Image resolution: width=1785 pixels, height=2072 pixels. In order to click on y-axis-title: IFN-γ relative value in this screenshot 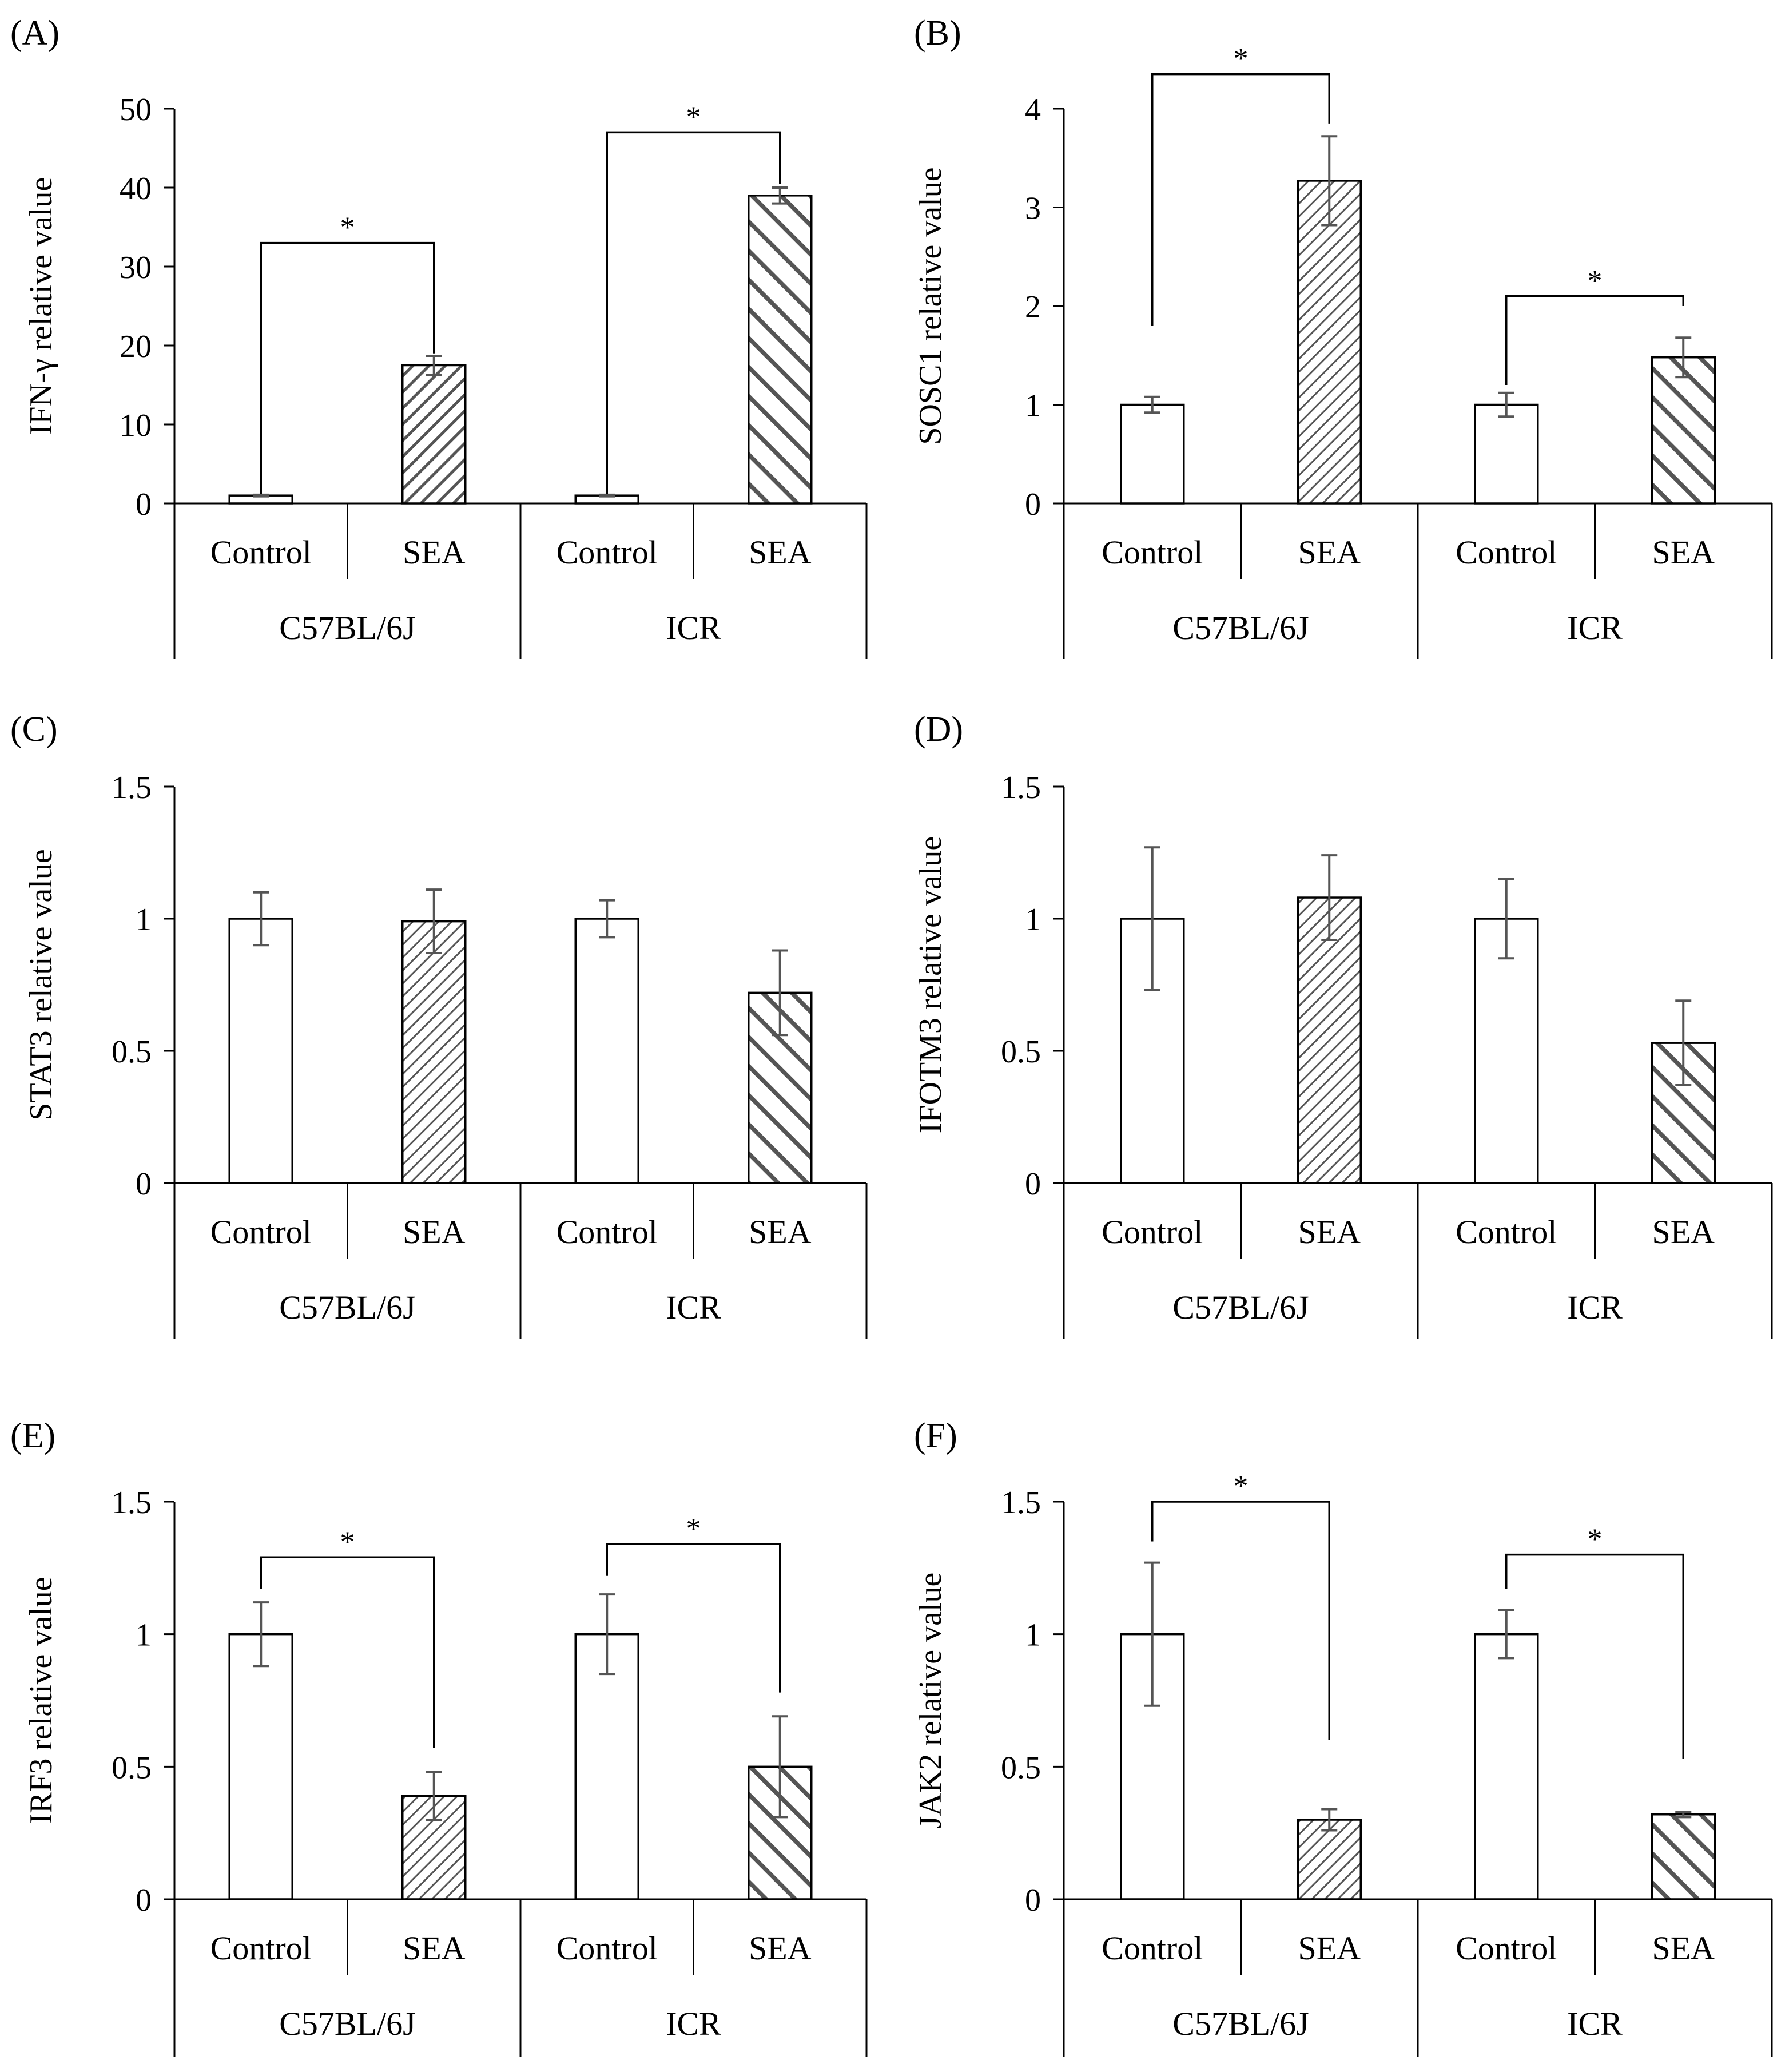, I will do `click(41, 306)`.